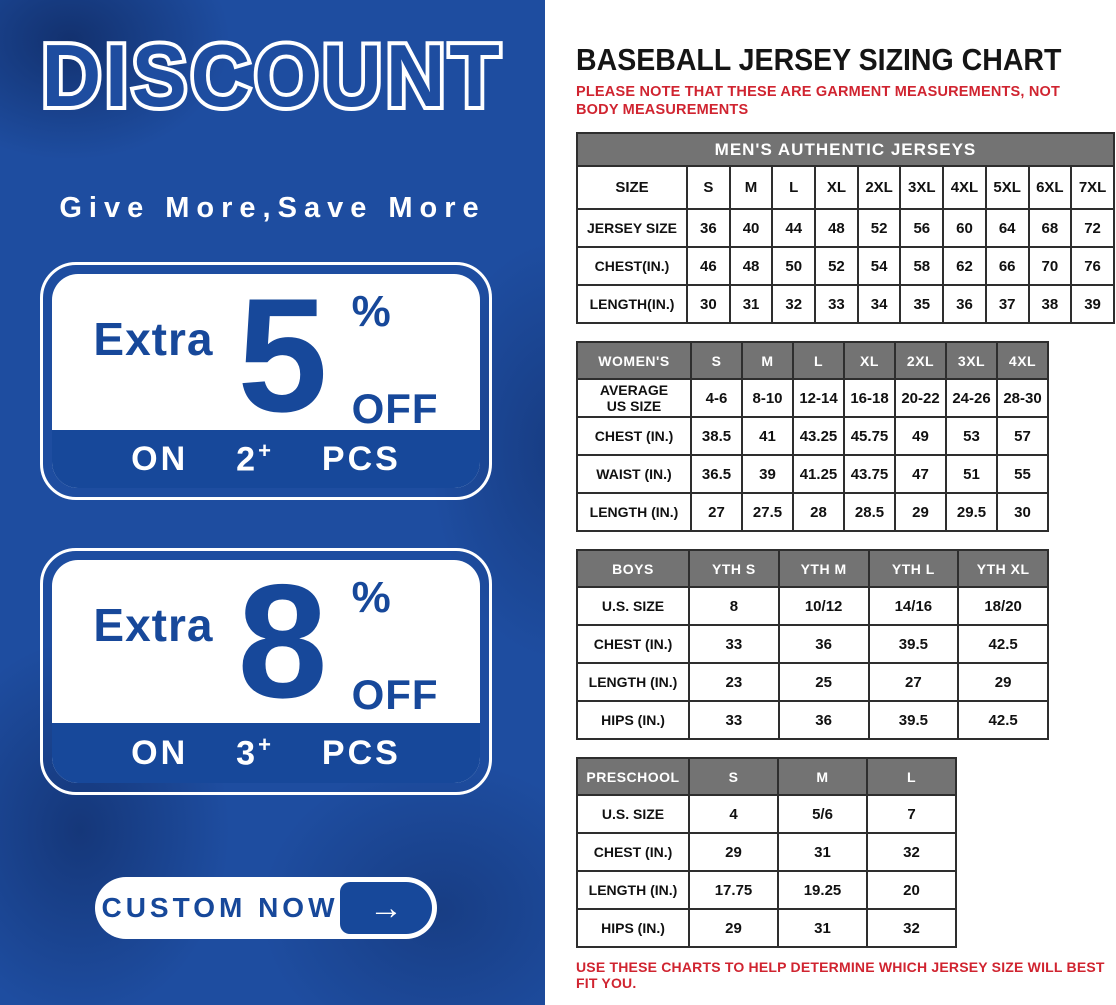 This screenshot has height=1005, width=1116. What do you see at coordinates (633, 814) in the screenshot?
I see `row-label: U.S. SIZE` at bounding box center [633, 814].